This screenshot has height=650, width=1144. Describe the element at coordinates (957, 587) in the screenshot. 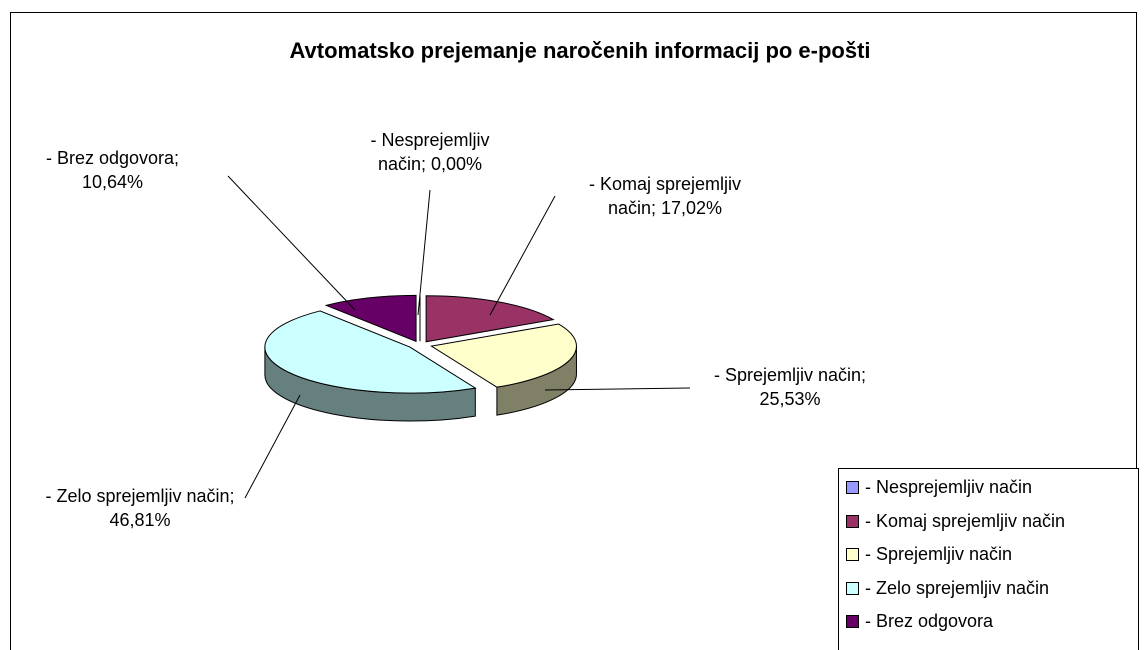

I see `legend-label: - Zelo sprejemljiv način` at that location.